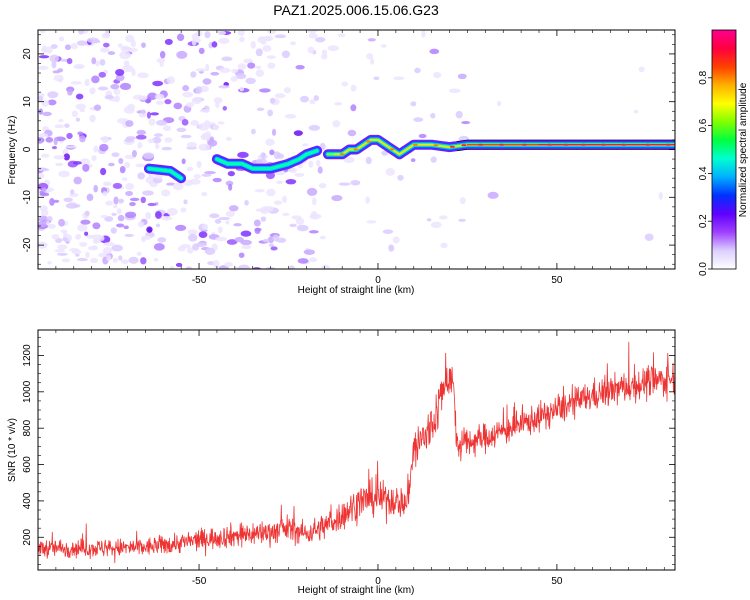  Describe the element at coordinates (27, 244) in the screenshot. I see `spectrogram-y-tick-label: -20` at that location.